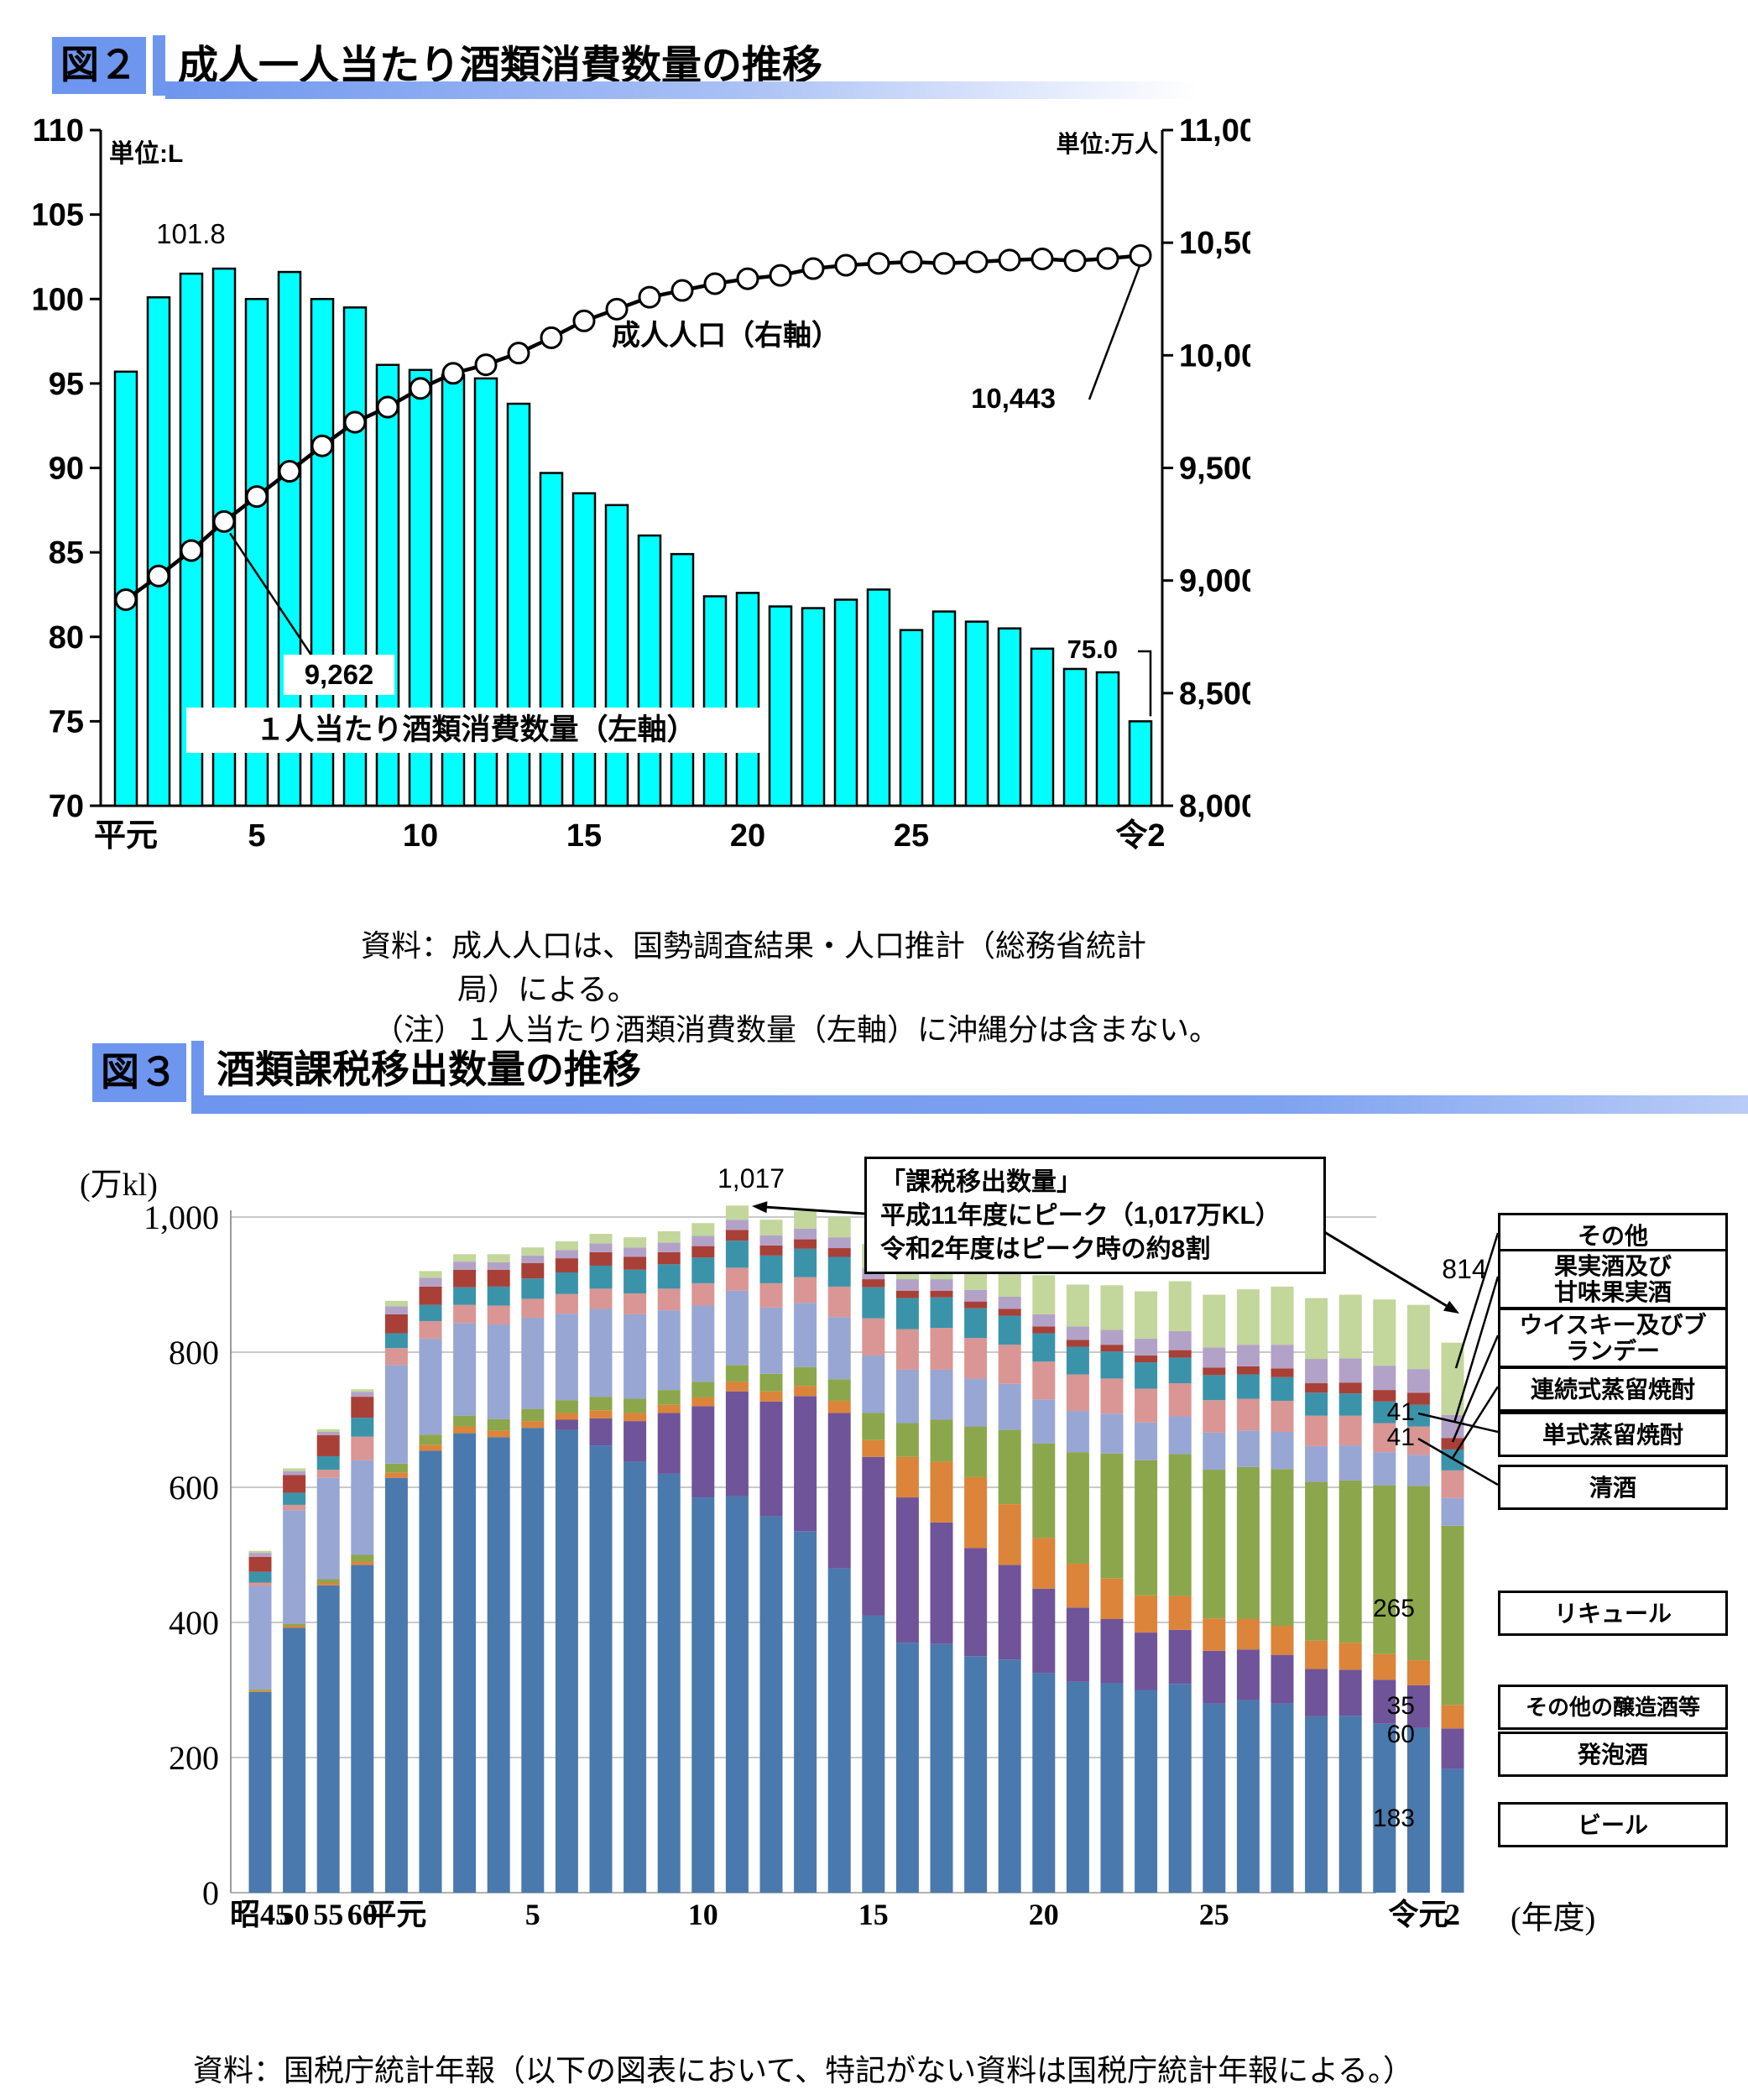  I want to click on legend-pot-still-shochu: 単式蒸留焼酎, so click(1613, 1435).